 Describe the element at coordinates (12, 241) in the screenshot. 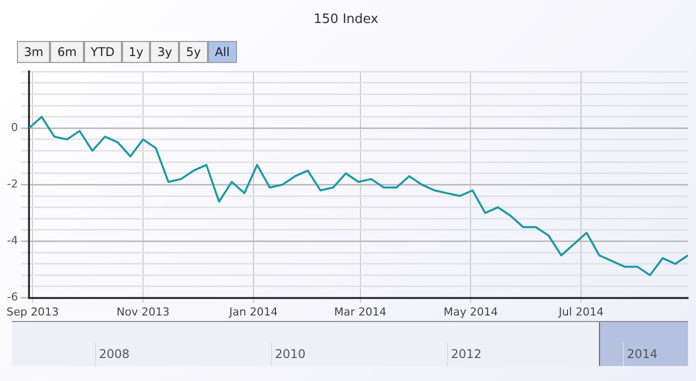

I see `y-tick-label: -4` at that location.